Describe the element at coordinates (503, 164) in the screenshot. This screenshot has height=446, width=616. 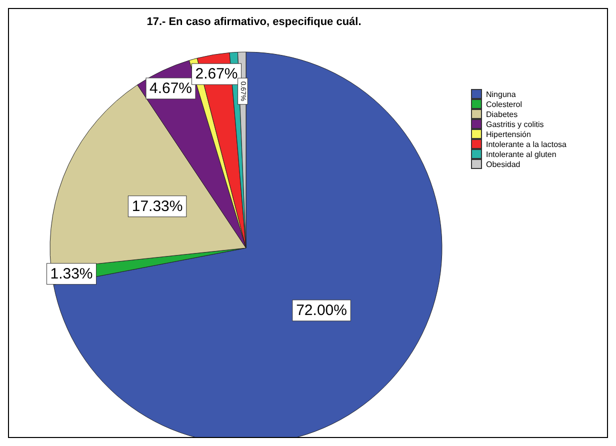
I see `legend-label: Obesidad` at that location.